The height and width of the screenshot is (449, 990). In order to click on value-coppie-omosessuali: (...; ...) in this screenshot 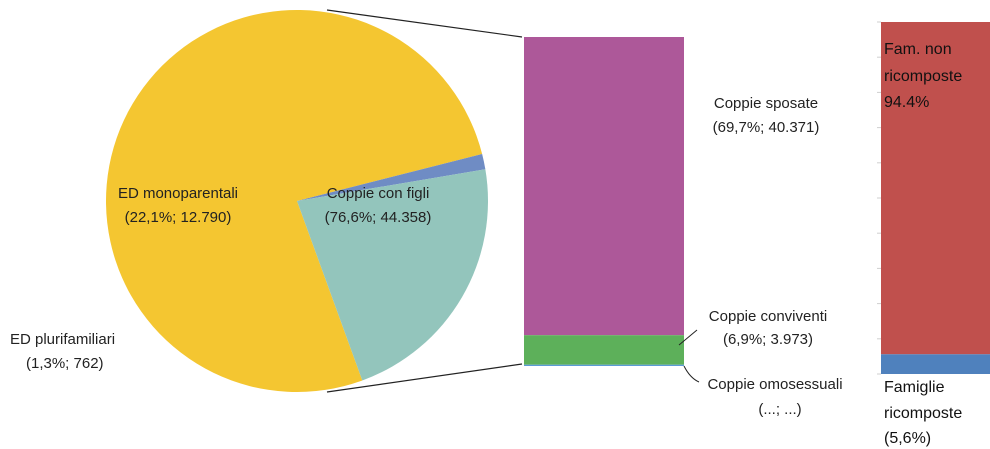, I will do `click(779, 409)`.